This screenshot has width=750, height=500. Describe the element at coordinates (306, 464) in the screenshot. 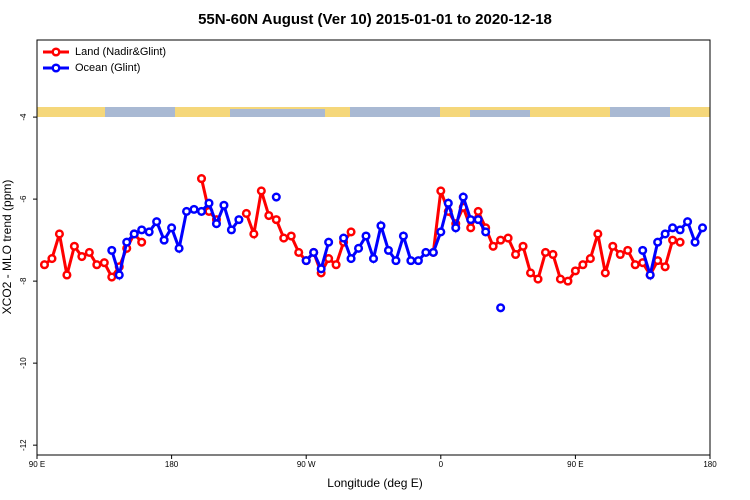

I see `x-tick-label: 90 W` at that location.